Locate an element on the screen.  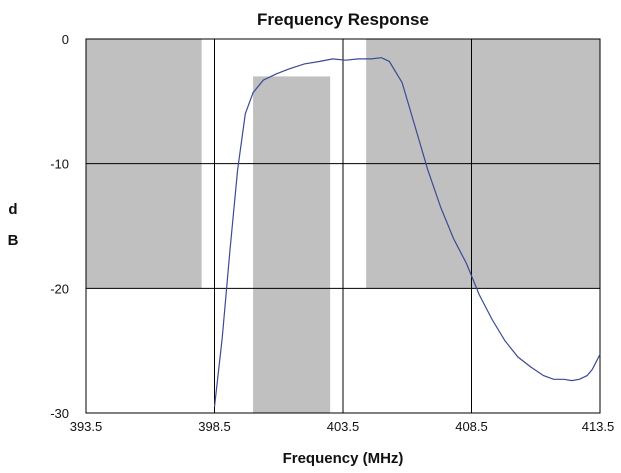
x-tick-label: 403.5 is located at coordinates (343, 426).